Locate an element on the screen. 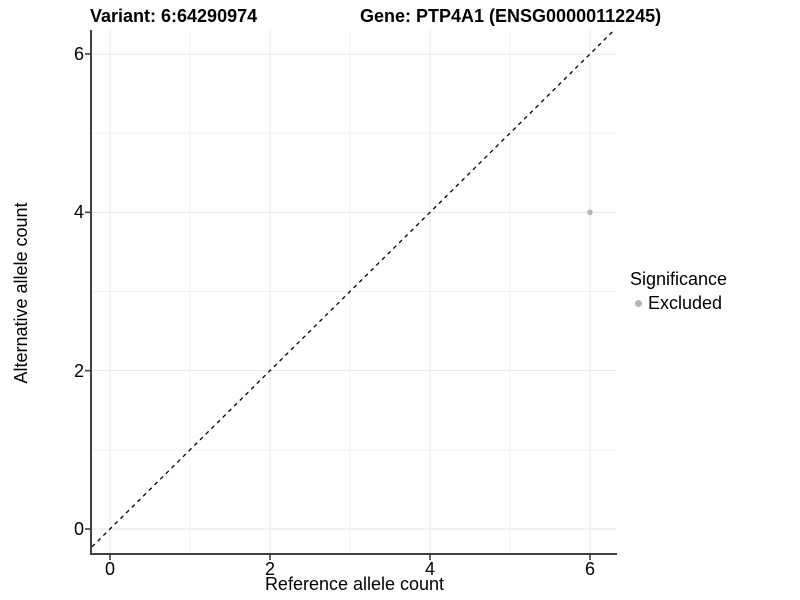  legend-entry-label: Excluded is located at coordinates (685, 303).